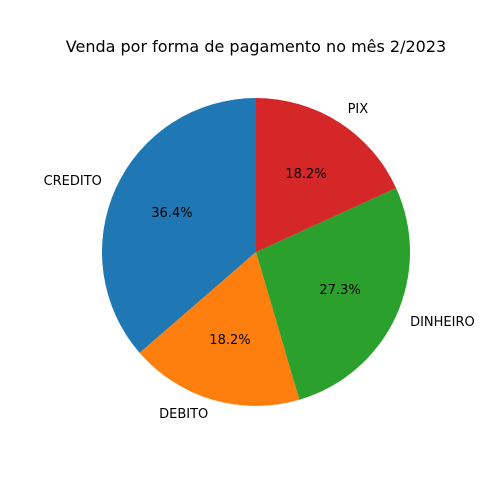 The image size is (500, 500). I want to click on pie-slice-pix, so click(326, 175).